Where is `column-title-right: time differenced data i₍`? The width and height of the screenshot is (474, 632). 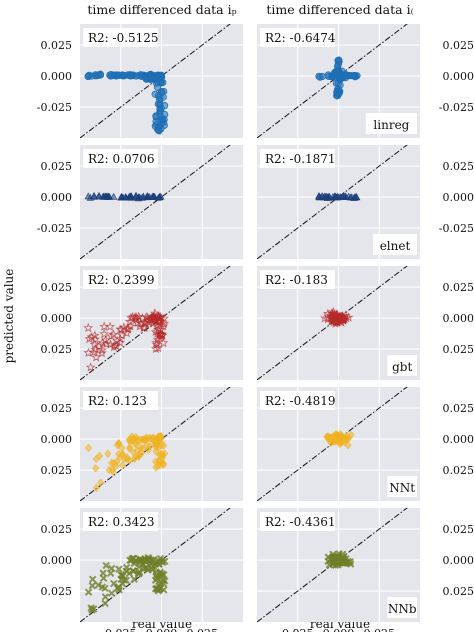
column-title-right: time differenced data i₍ is located at coordinates (339, 9).